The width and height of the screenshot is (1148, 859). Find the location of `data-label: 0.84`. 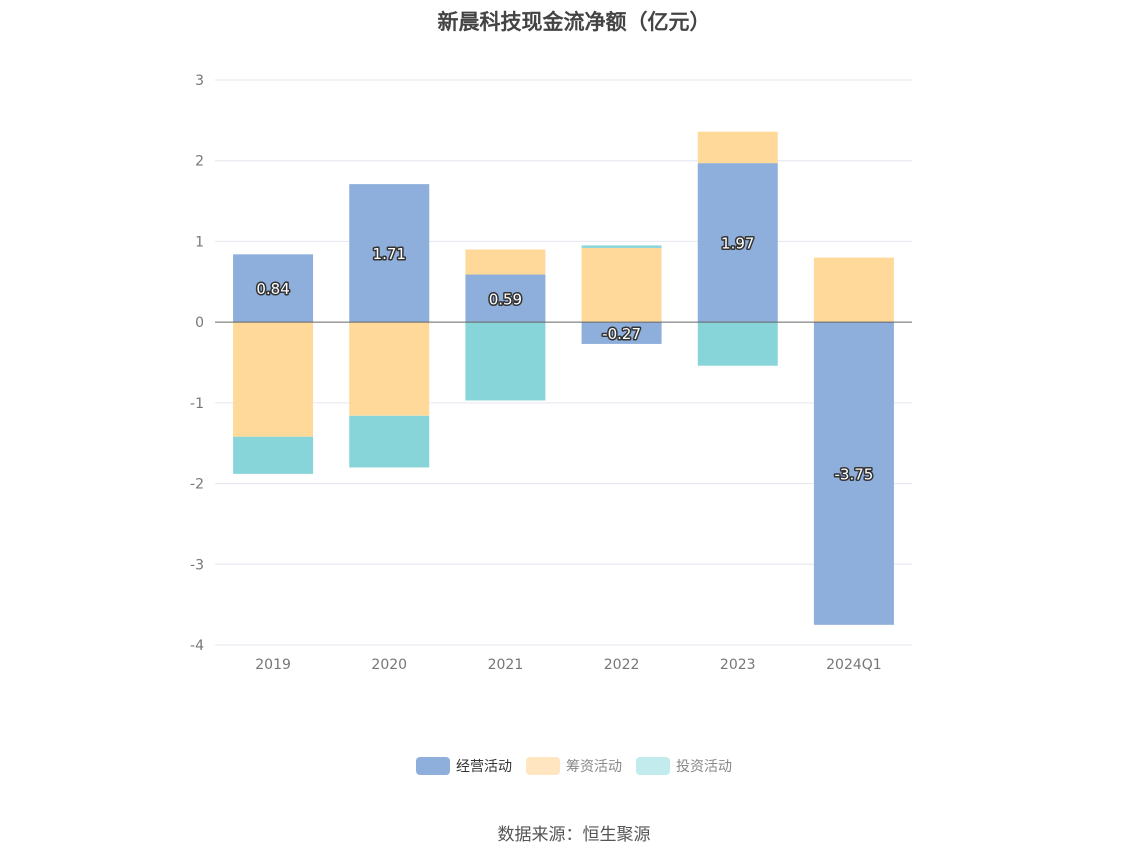

data-label: 0.84 is located at coordinates (272, 289).